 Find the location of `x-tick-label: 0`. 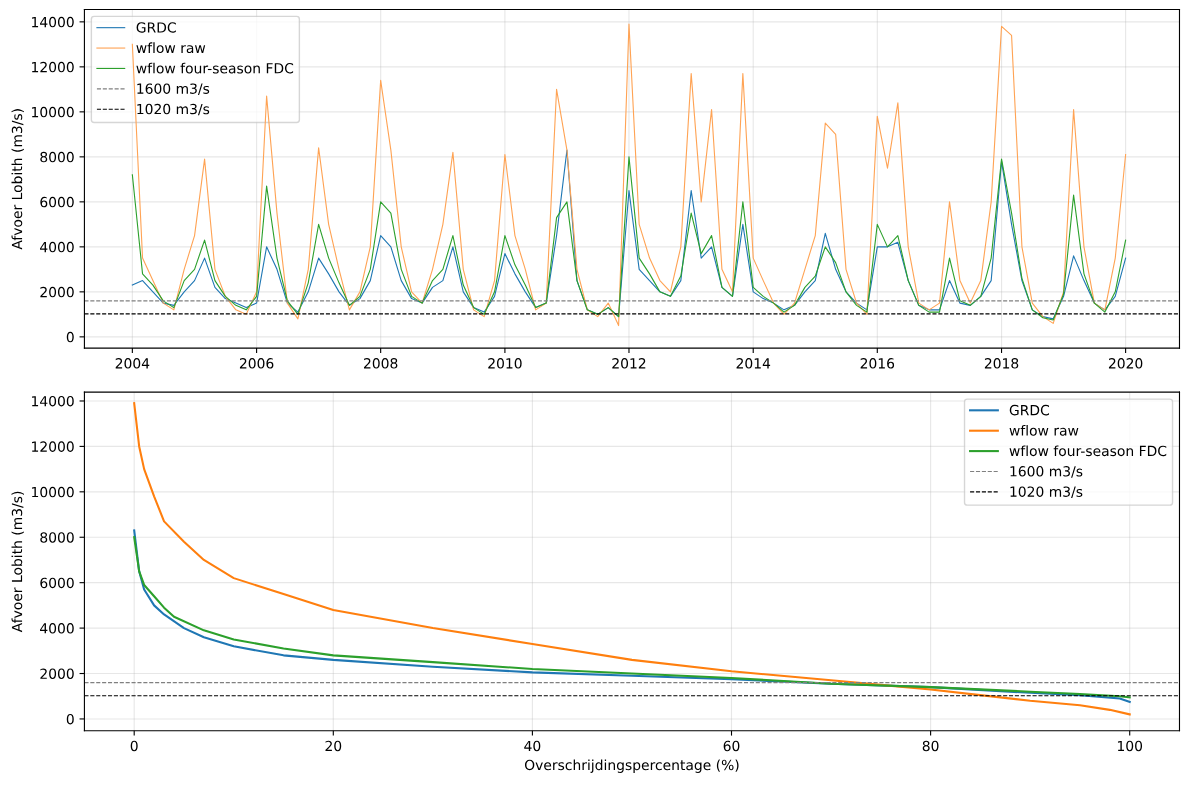

x-tick-label: 0 is located at coordinates (134, 746).